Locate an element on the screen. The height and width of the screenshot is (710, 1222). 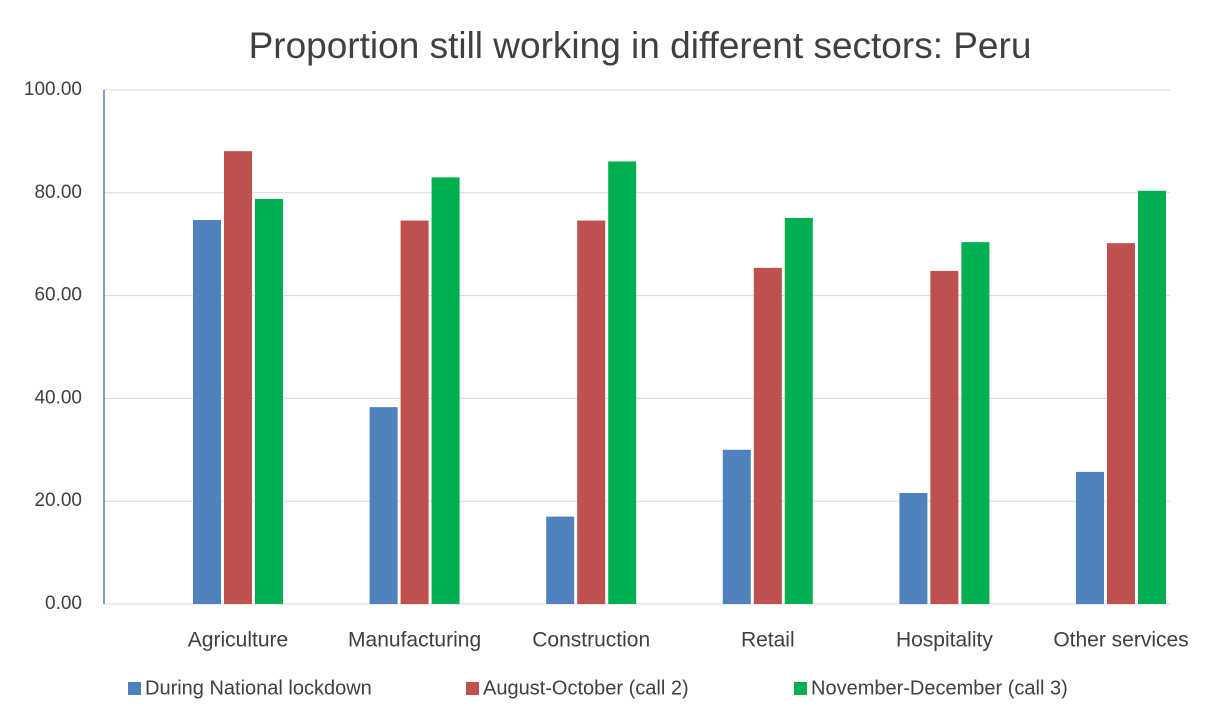
y-tick-label: 40.00 is located at coordinates (58, 397).